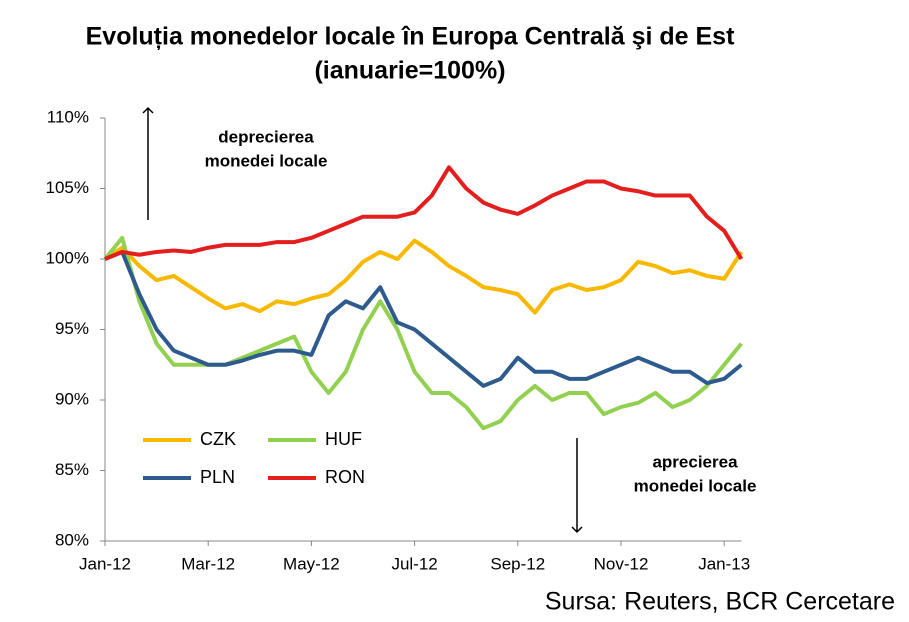 Image resolution: width=909 pixels, height=622 pixels. What do you see at coordinates (208, 563) in the screenshot?
I see `x-tick-label: Mar-12` at bounding box center [208, 563].